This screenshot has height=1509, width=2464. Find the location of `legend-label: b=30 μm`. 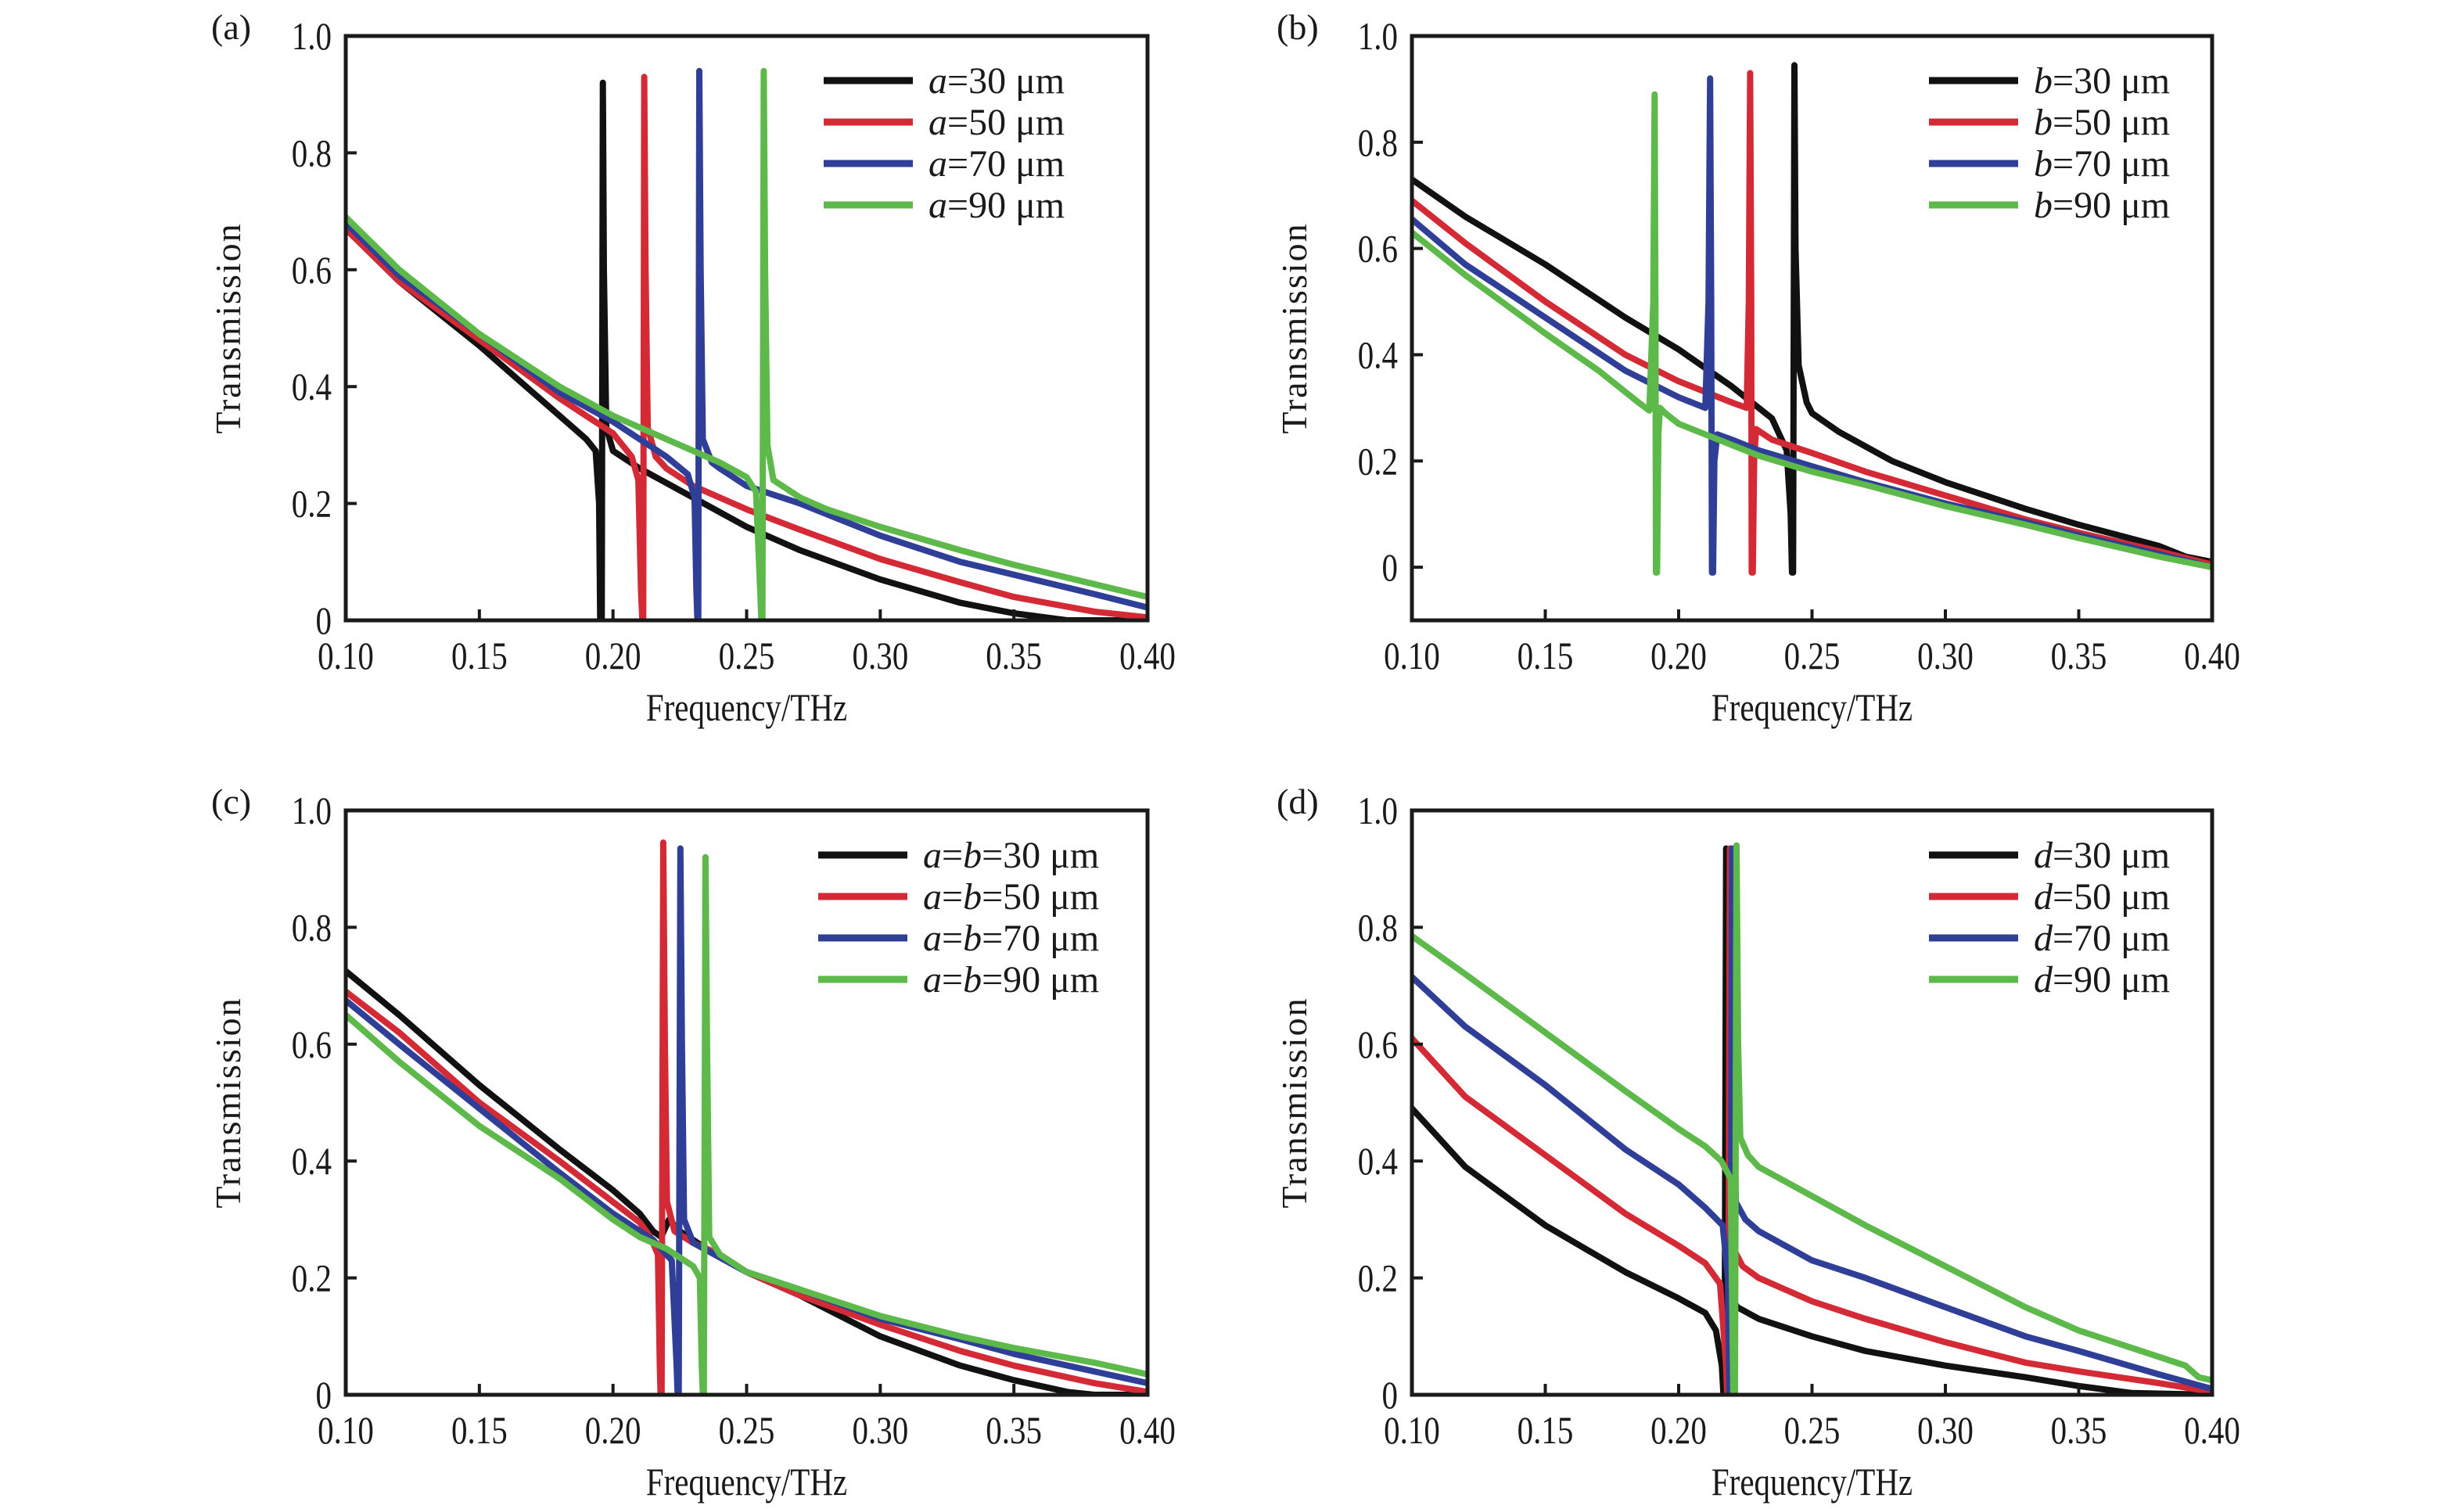

legend-label: b=30 μm is located at coordinates (2102, 81).